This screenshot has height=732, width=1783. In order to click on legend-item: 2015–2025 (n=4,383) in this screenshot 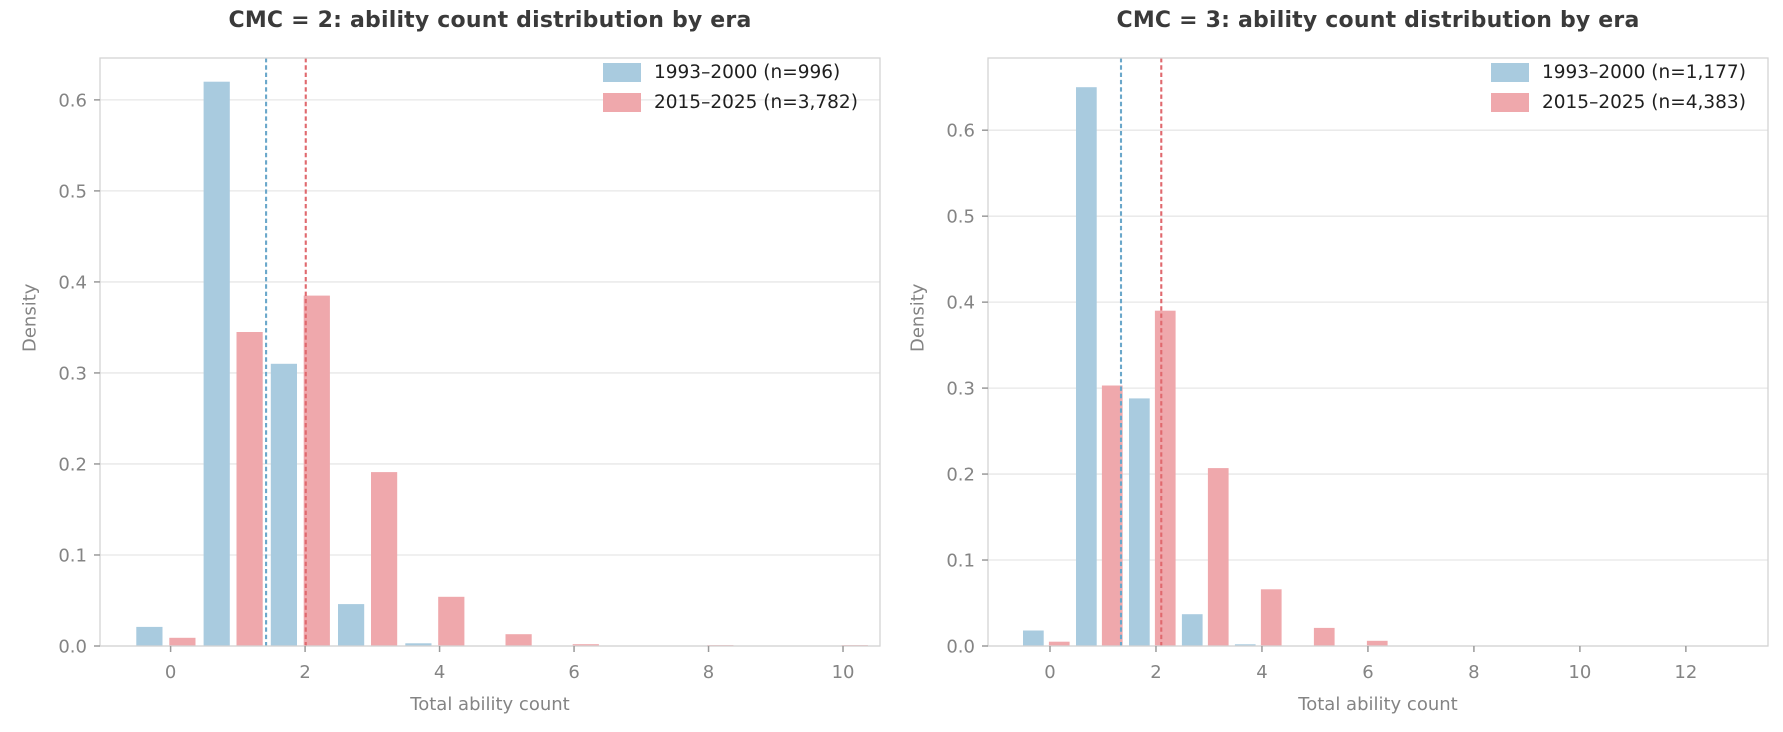, I will do `click(1618, 102)`.